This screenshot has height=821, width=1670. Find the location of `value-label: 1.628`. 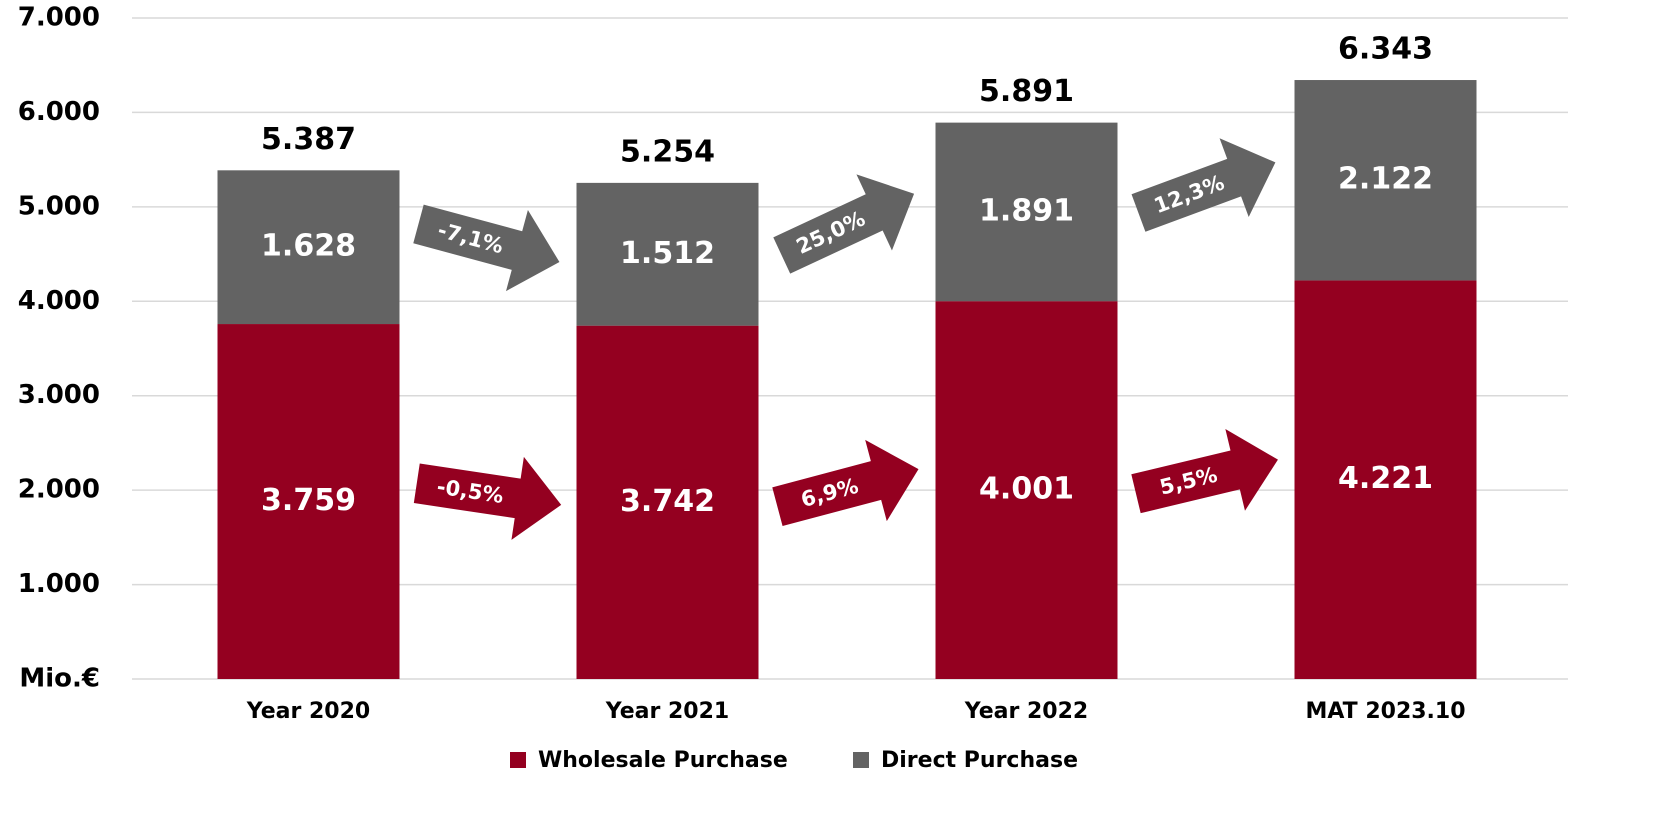

value-label: 1.628 is located at coordinates (308, 246).